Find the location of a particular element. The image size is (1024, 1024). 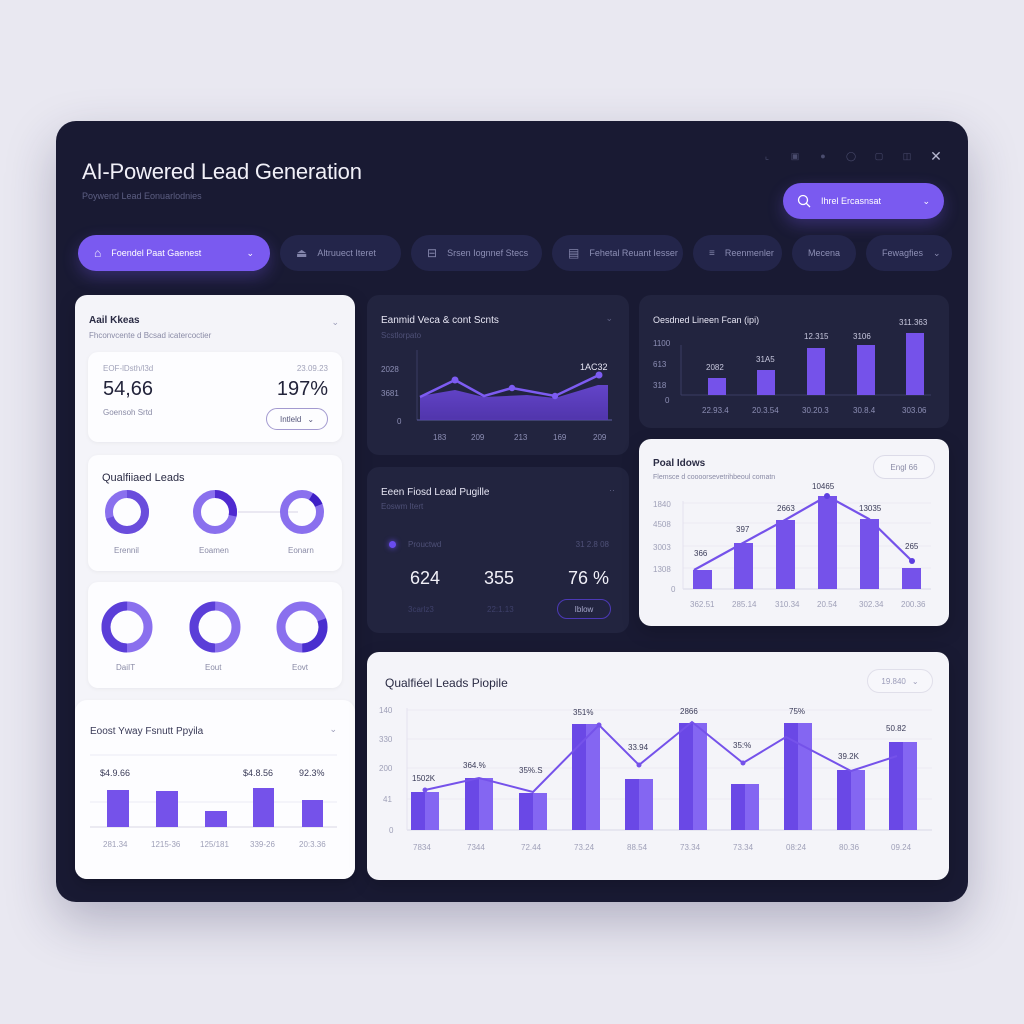

svg-text: 30.8.4 is located at coordinates (864, 410).